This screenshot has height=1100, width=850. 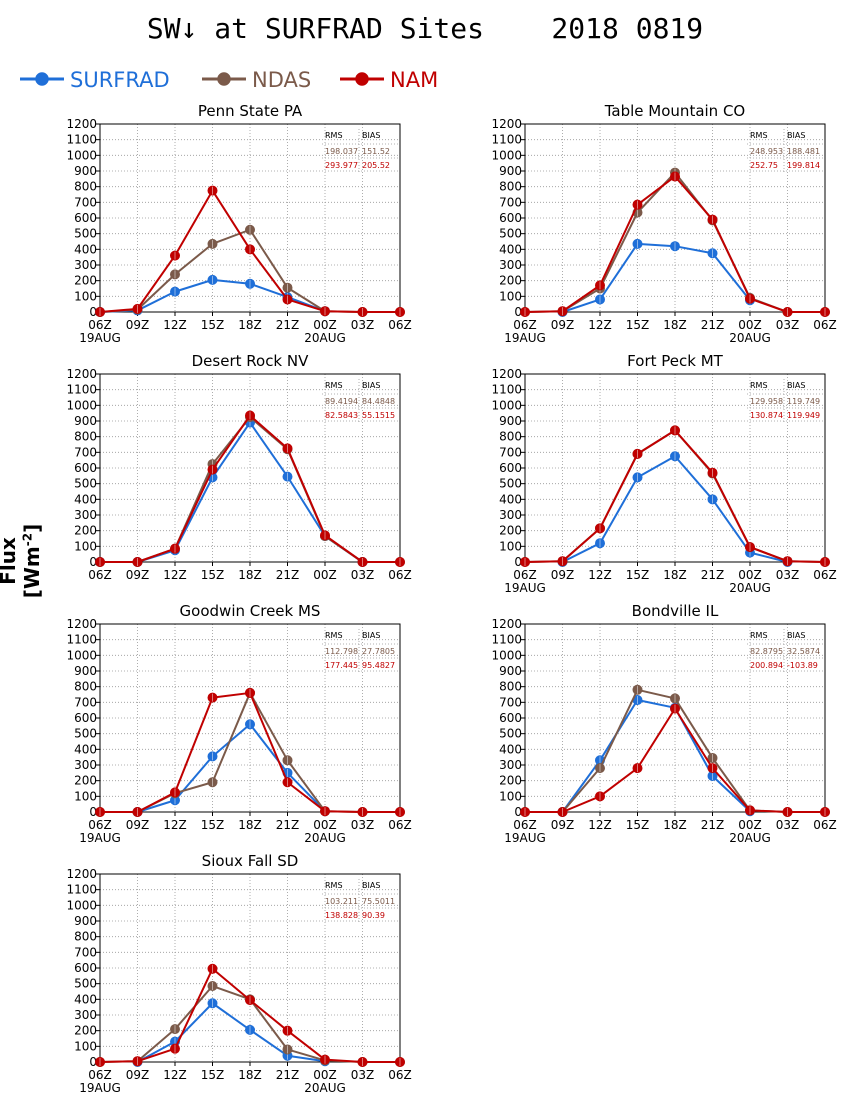 What do you see at coordinates (675, 111) in the screenshot?
I see `chart-title: Table Mountain CO` at bounding box center [675, 111].